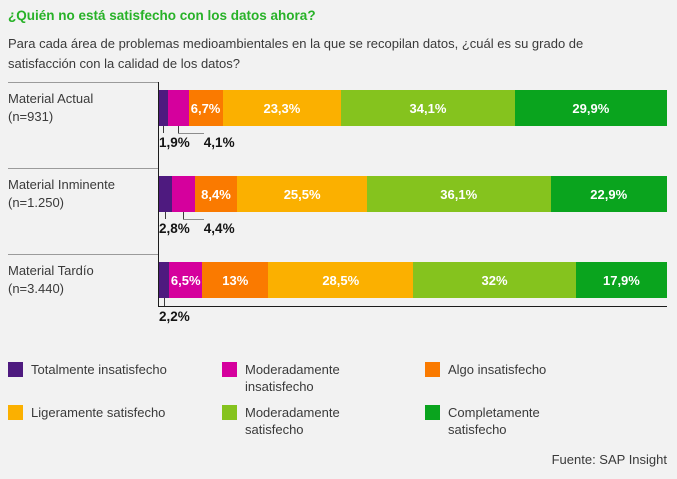  I want to click on stacked-bar: 8,4% 25,5% 36,1% 22,9%, so click(412, 194).